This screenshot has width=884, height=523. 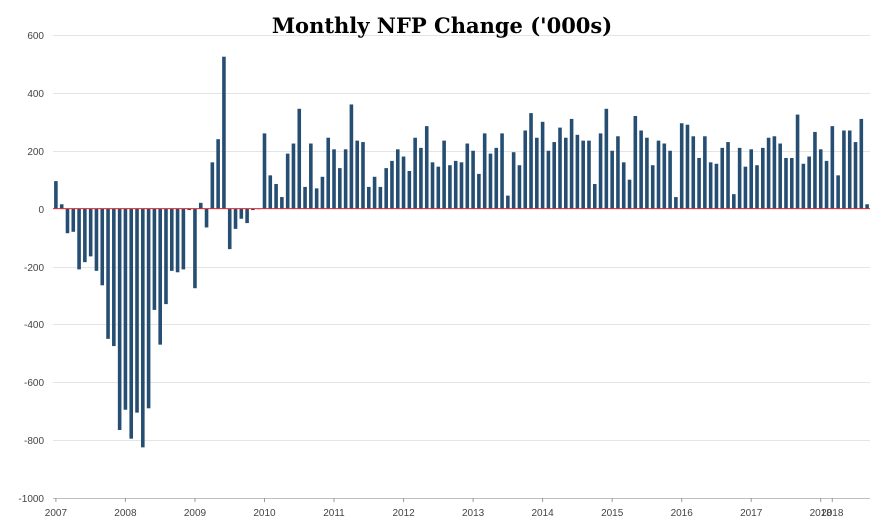 What do you see at coordinates (682, 513) in the screenshot?
I see `x-tick-label: 2016` at bounding box center [682, 513].